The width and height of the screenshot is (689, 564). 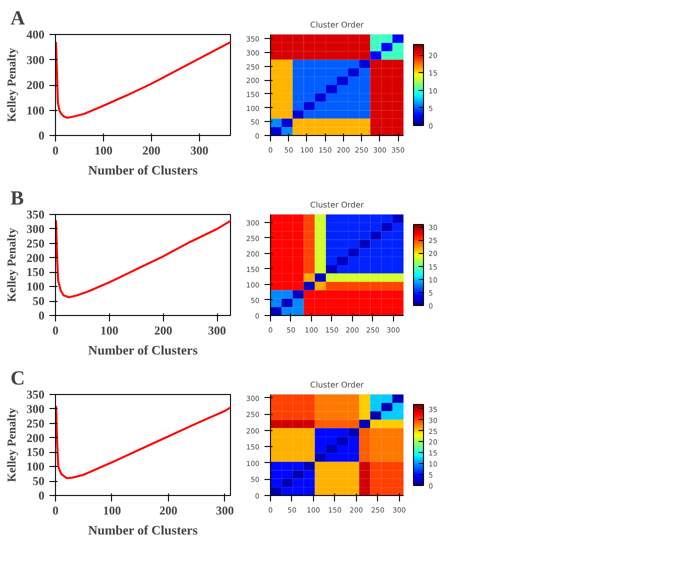 What do you see at coordinates (17, 379) in the screenshot?
I see `text: C` at bounding box center [17, 379].